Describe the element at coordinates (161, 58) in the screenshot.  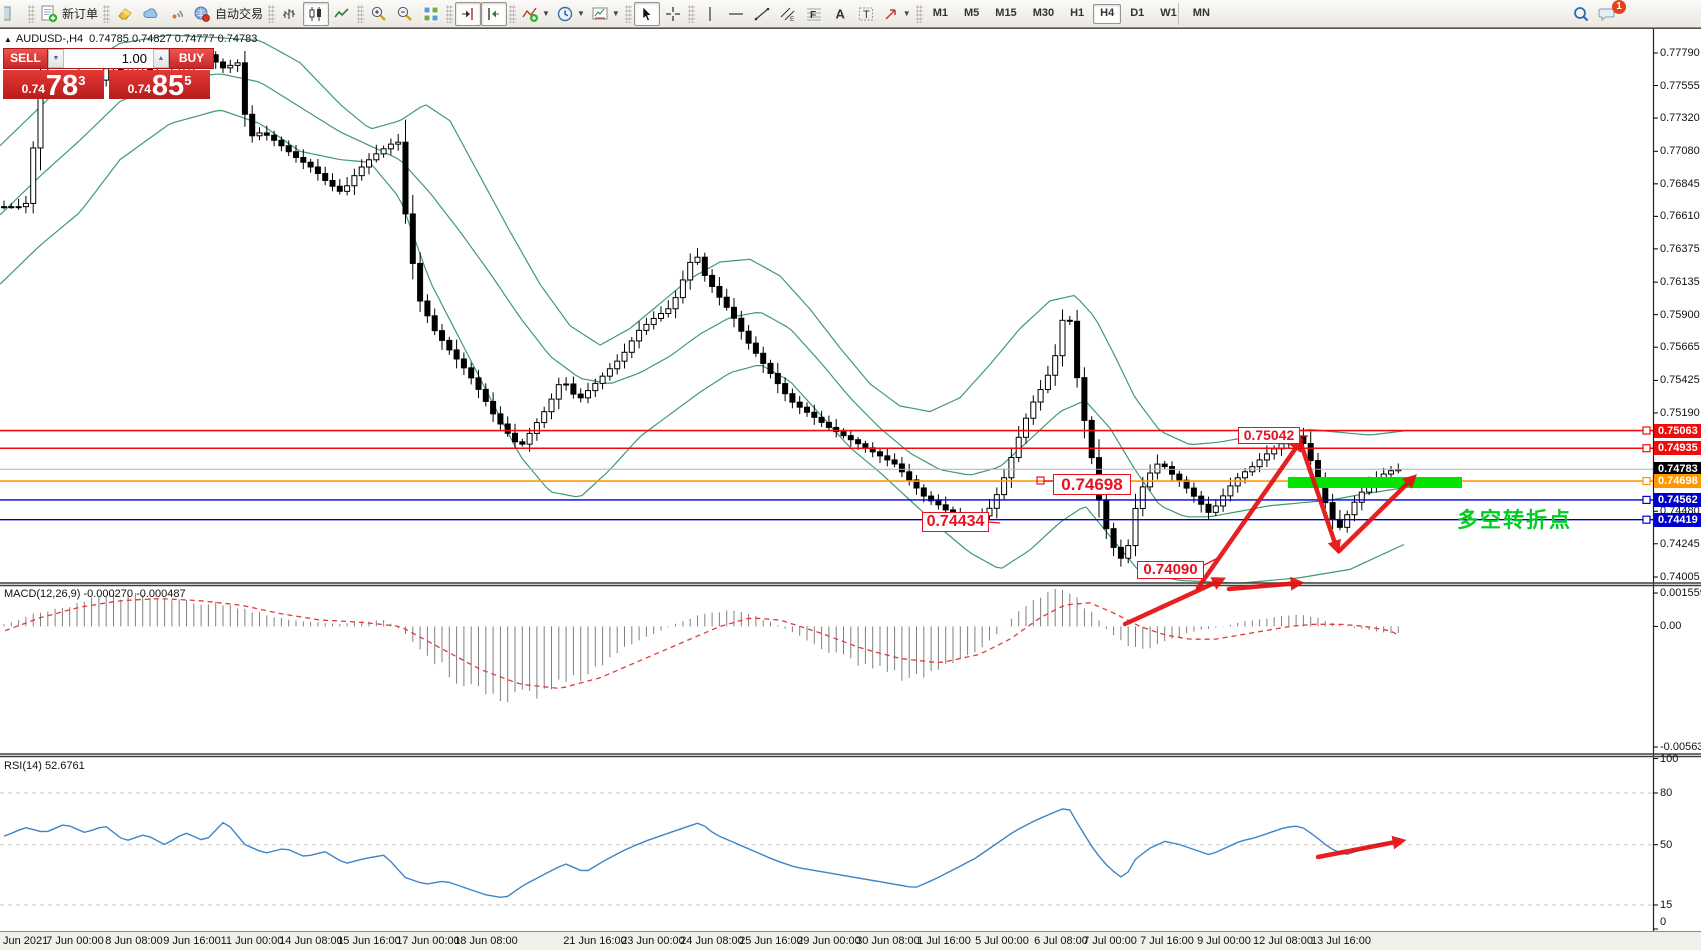
I see `volume-up-button: ▲` at that location.